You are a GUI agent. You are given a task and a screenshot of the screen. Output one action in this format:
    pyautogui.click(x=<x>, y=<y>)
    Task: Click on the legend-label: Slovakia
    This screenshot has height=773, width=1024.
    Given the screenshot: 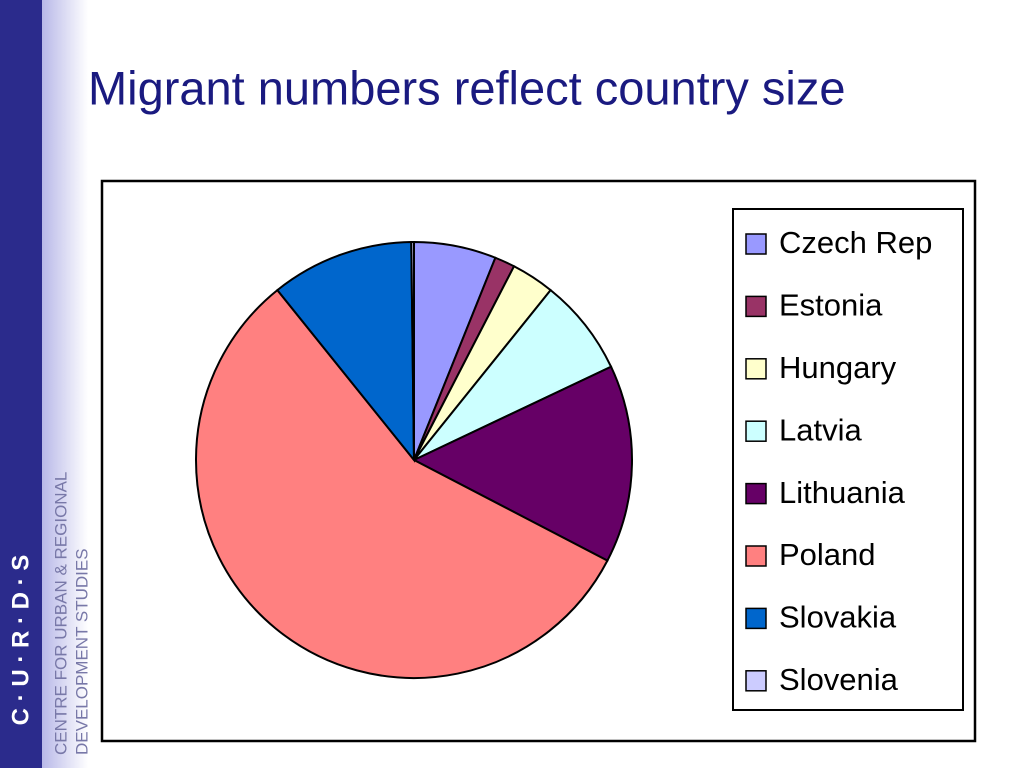 What is the action you would take?
    pyautogui.click(x=838, y=617)
    